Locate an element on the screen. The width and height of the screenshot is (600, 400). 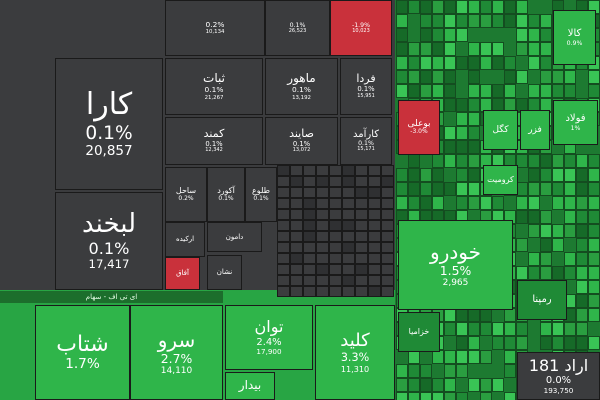
tile: بوعلی -3.0% is located at coordinates (419, 127).